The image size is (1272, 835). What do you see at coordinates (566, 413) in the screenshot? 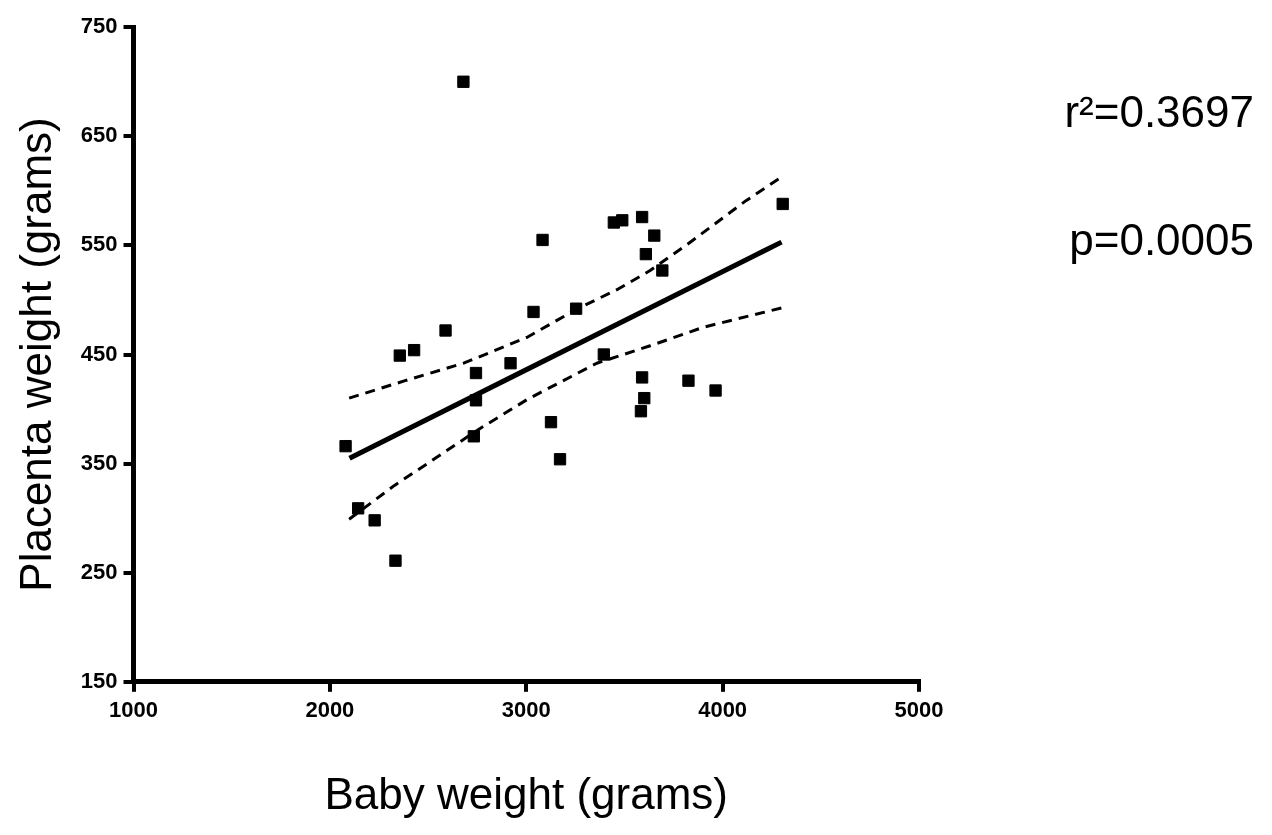
I see `line-series` at bounding box center [566, 413].